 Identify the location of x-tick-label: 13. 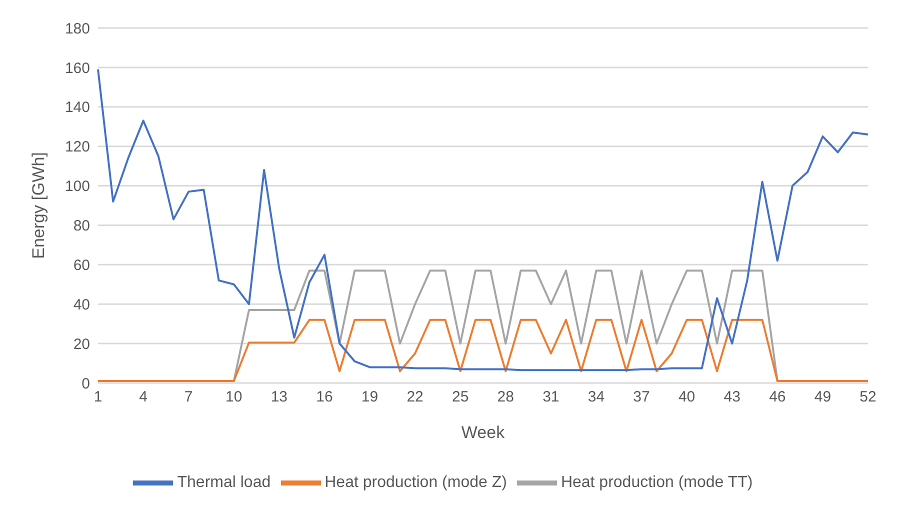
(279, 397).